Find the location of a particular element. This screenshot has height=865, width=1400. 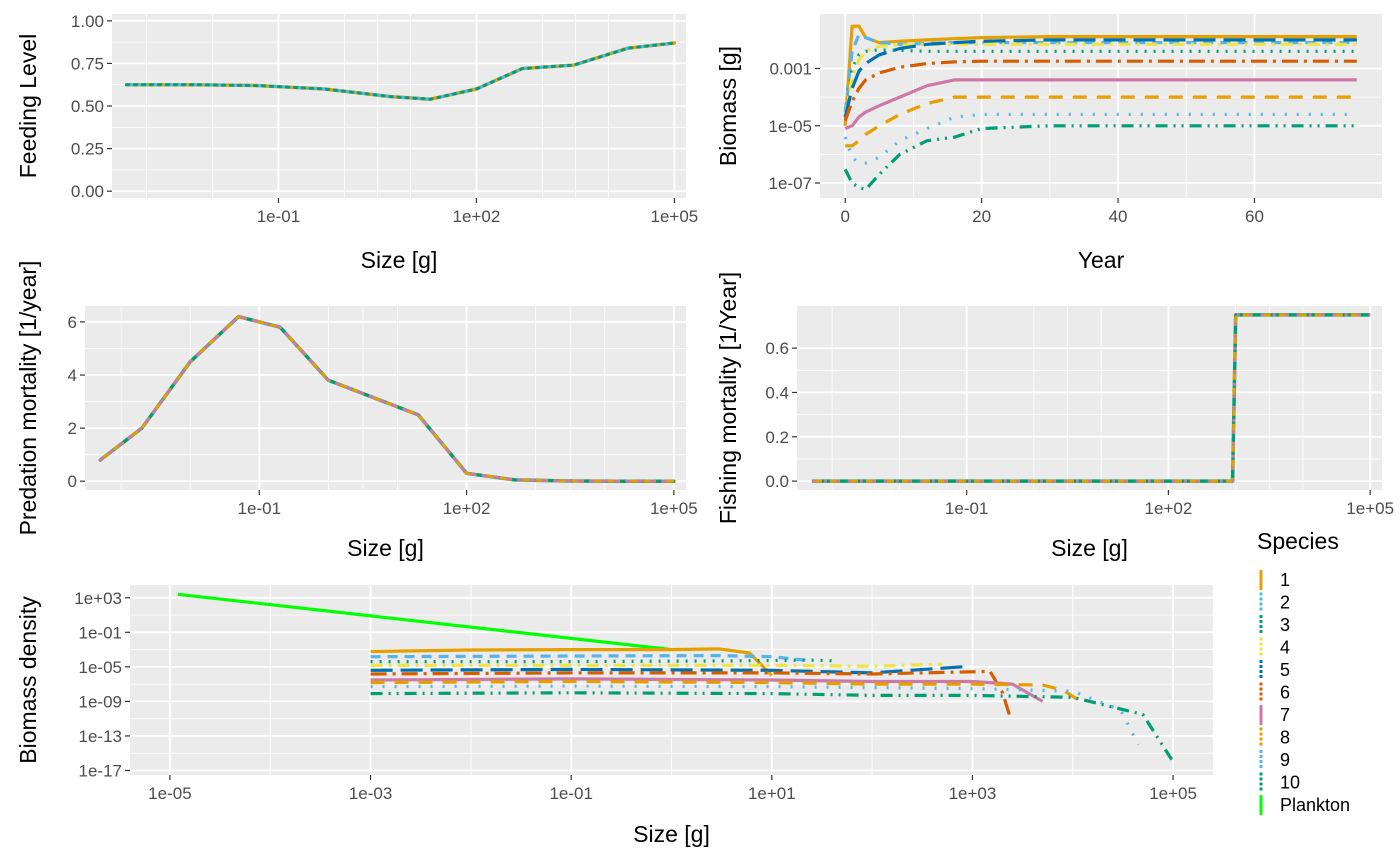

x-tick-label: 20 is located at coordinates (981, 216).